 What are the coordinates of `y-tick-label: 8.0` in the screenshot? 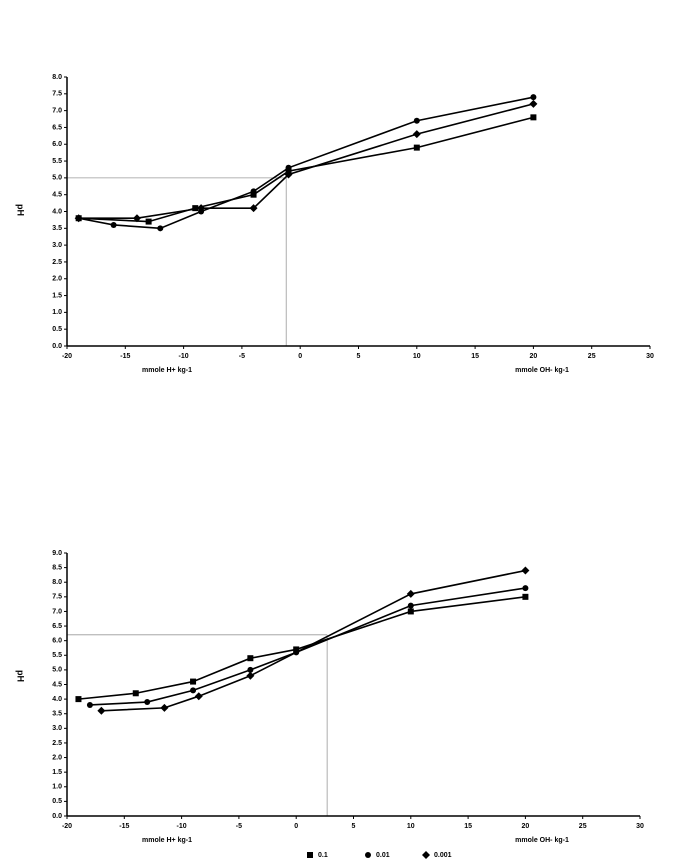 It's located at (57, 582).